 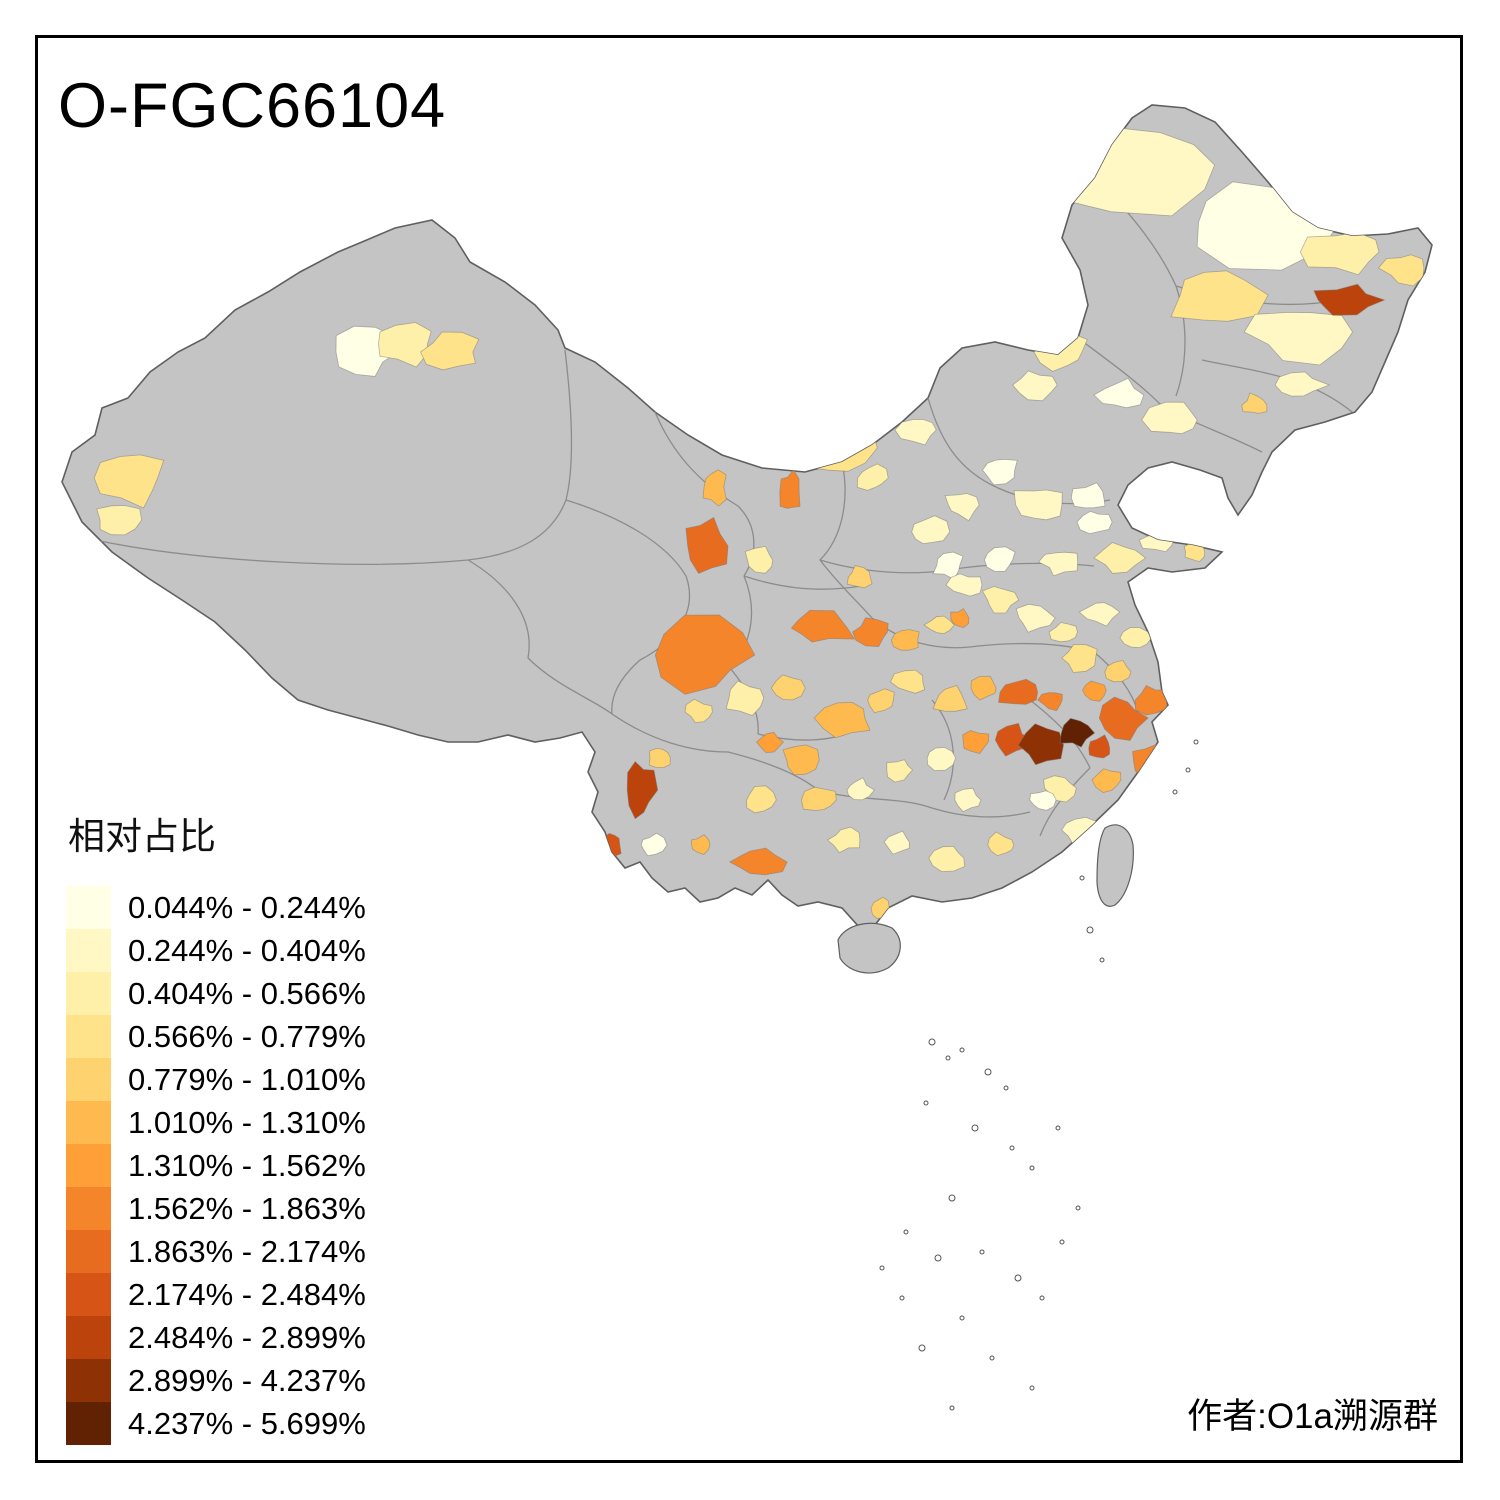 I want to click on legend-item: 1.310% - 1.562%, so click(x=276, y=1165).